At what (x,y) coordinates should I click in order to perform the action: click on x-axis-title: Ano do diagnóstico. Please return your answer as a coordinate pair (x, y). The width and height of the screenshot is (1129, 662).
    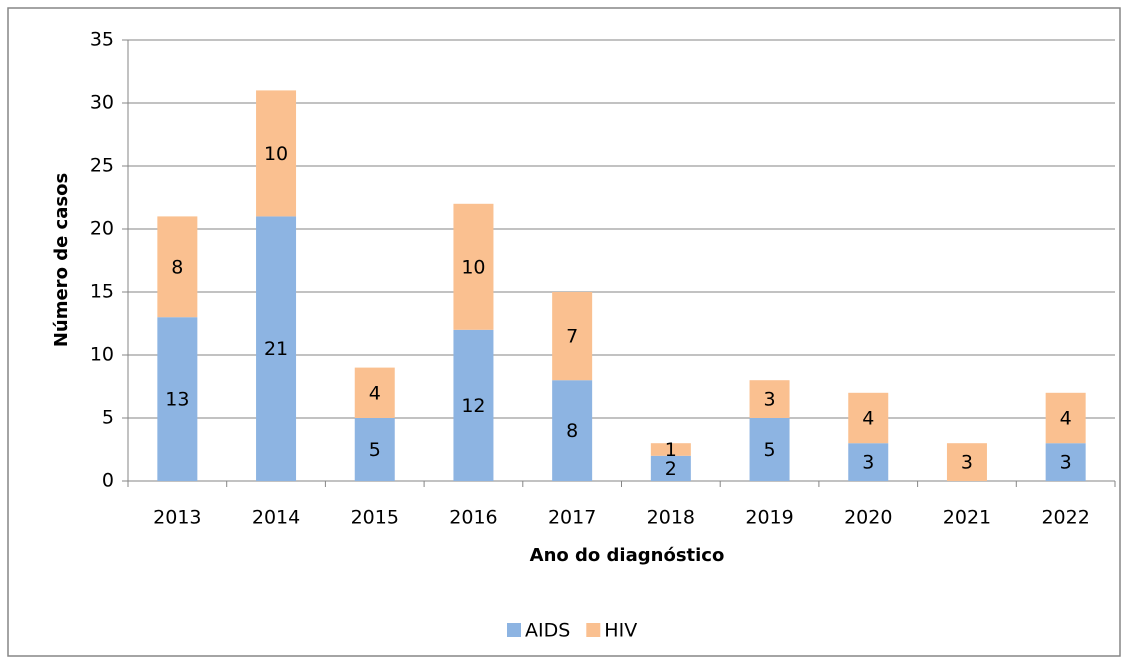
    Looking at the image, I should click on (627, 555).